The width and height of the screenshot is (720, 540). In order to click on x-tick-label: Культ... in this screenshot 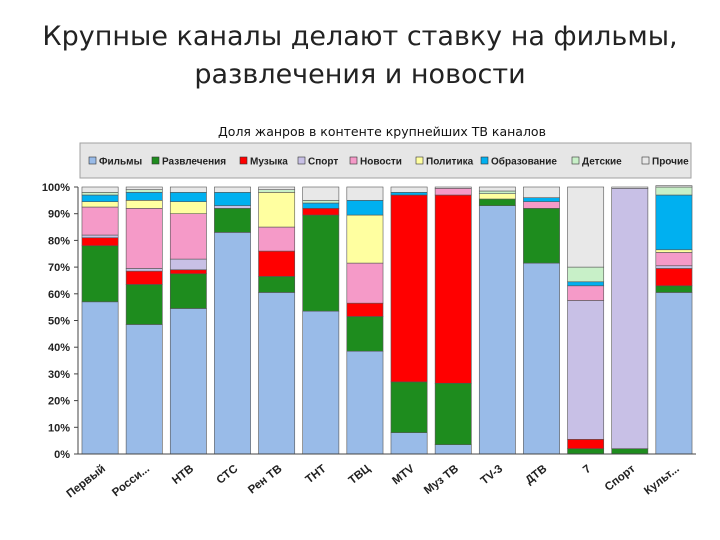, I will do `click(662, 480)`.